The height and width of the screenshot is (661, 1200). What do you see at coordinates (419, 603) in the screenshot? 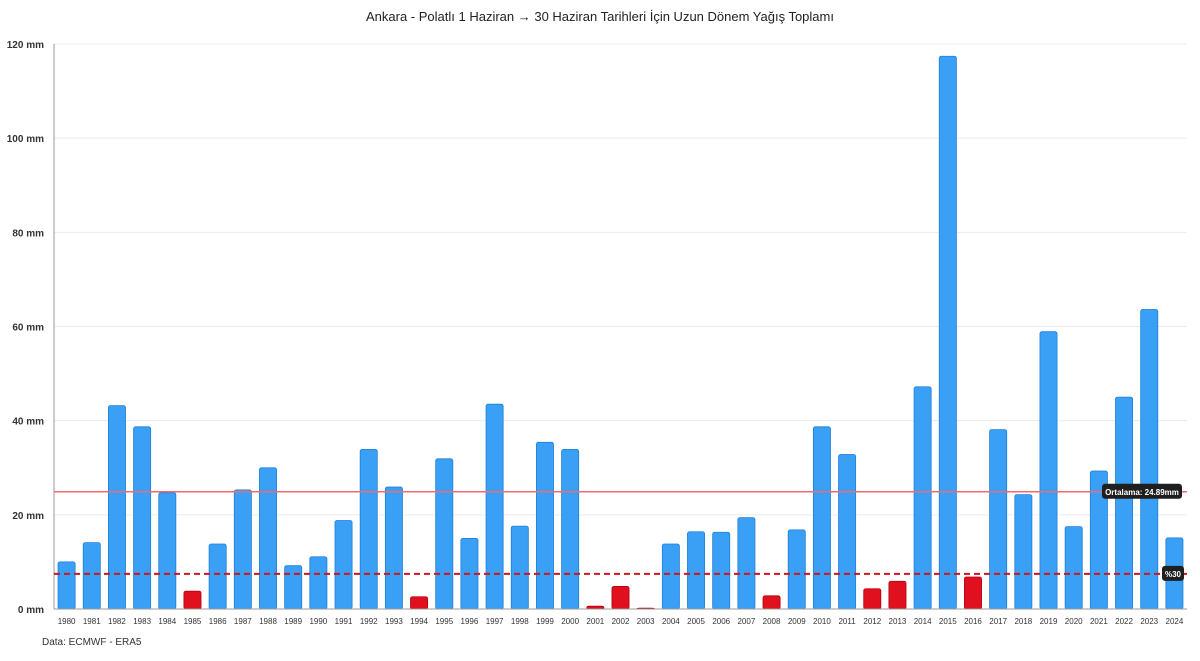
I see `bar-1994` at bounding box center [419, 603].